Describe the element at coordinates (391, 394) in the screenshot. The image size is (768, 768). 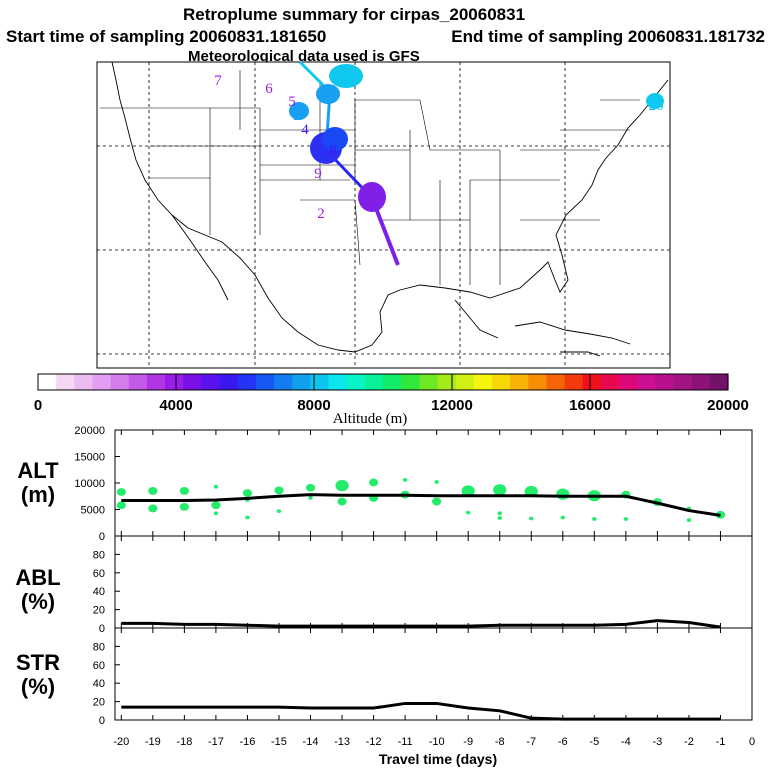
I see `colorbar-ticks: 0 4000 8000 12000 16000 20000` at that location.